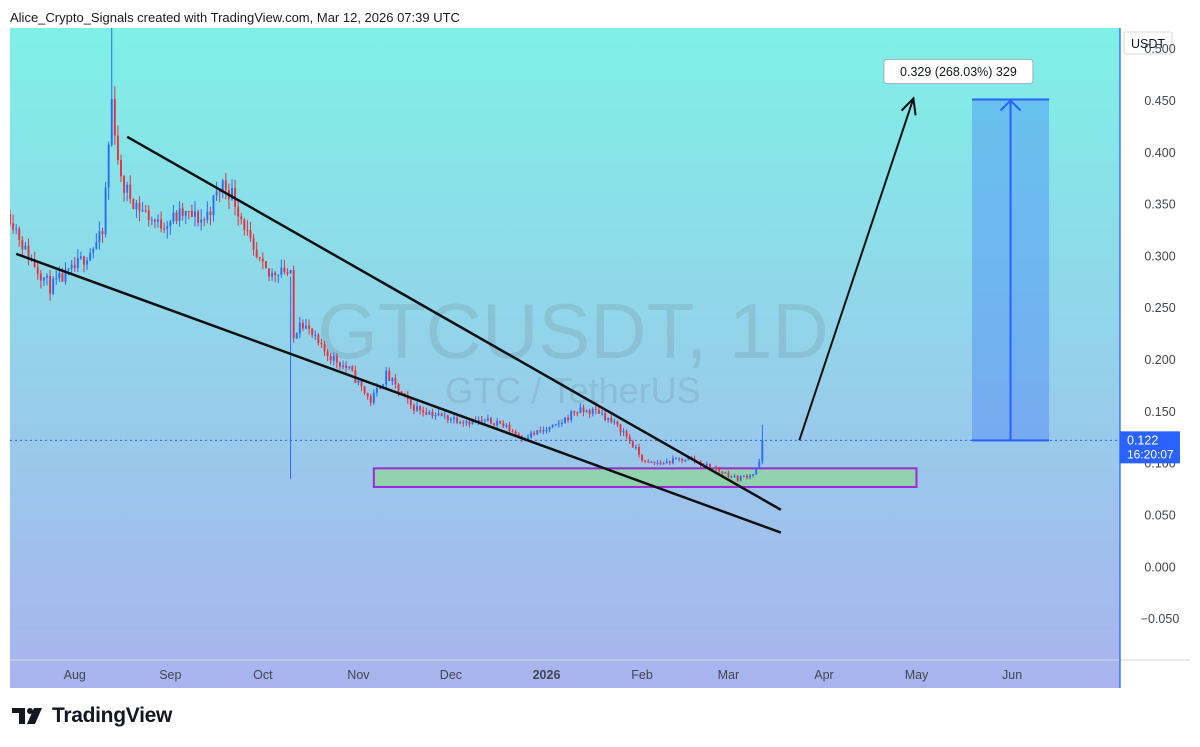 The width and height of the screenshot is (1200, 747). I want to click on currency-button, so click(1148, 43).